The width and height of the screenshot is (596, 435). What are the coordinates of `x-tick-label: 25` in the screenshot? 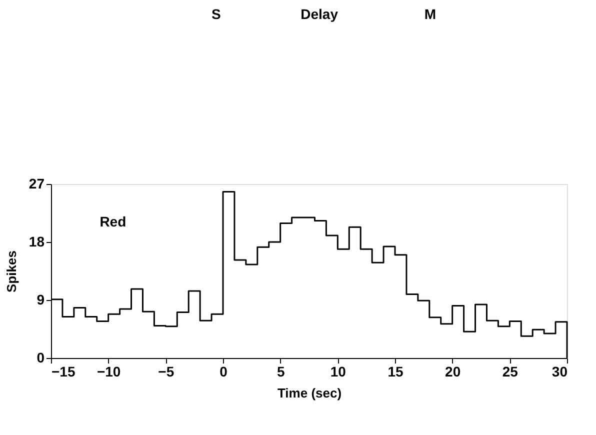 It's located at (510, 372).